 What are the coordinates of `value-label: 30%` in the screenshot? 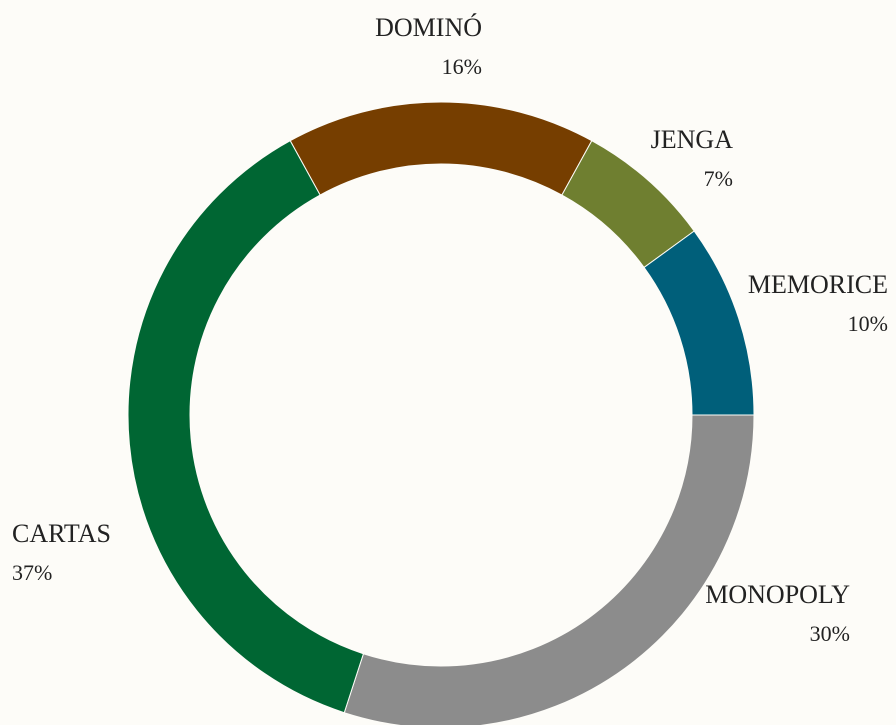 It's located at (830, 633).